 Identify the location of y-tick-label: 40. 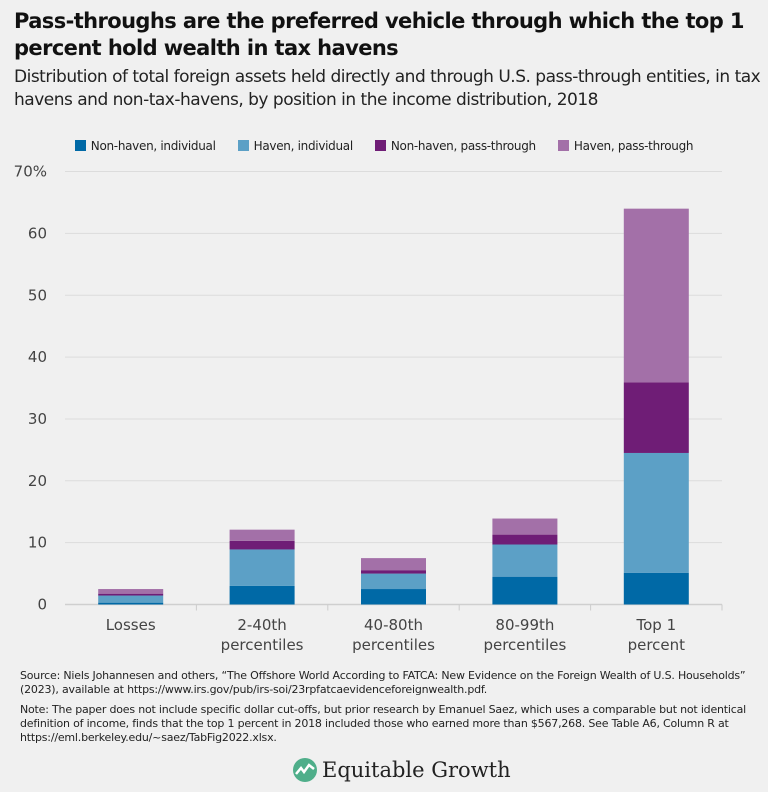
(37, 357).